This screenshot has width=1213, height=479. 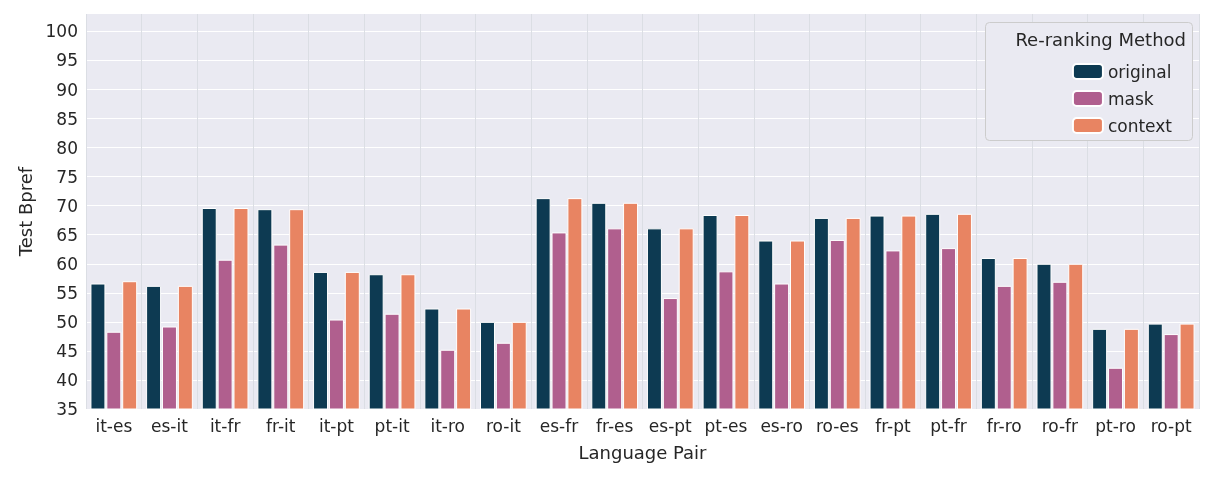 What do you see at coordinates (1060, 425) in the screenshot?
I see `x-tick-label: ro-fr` at bounding box center [1060, 425].